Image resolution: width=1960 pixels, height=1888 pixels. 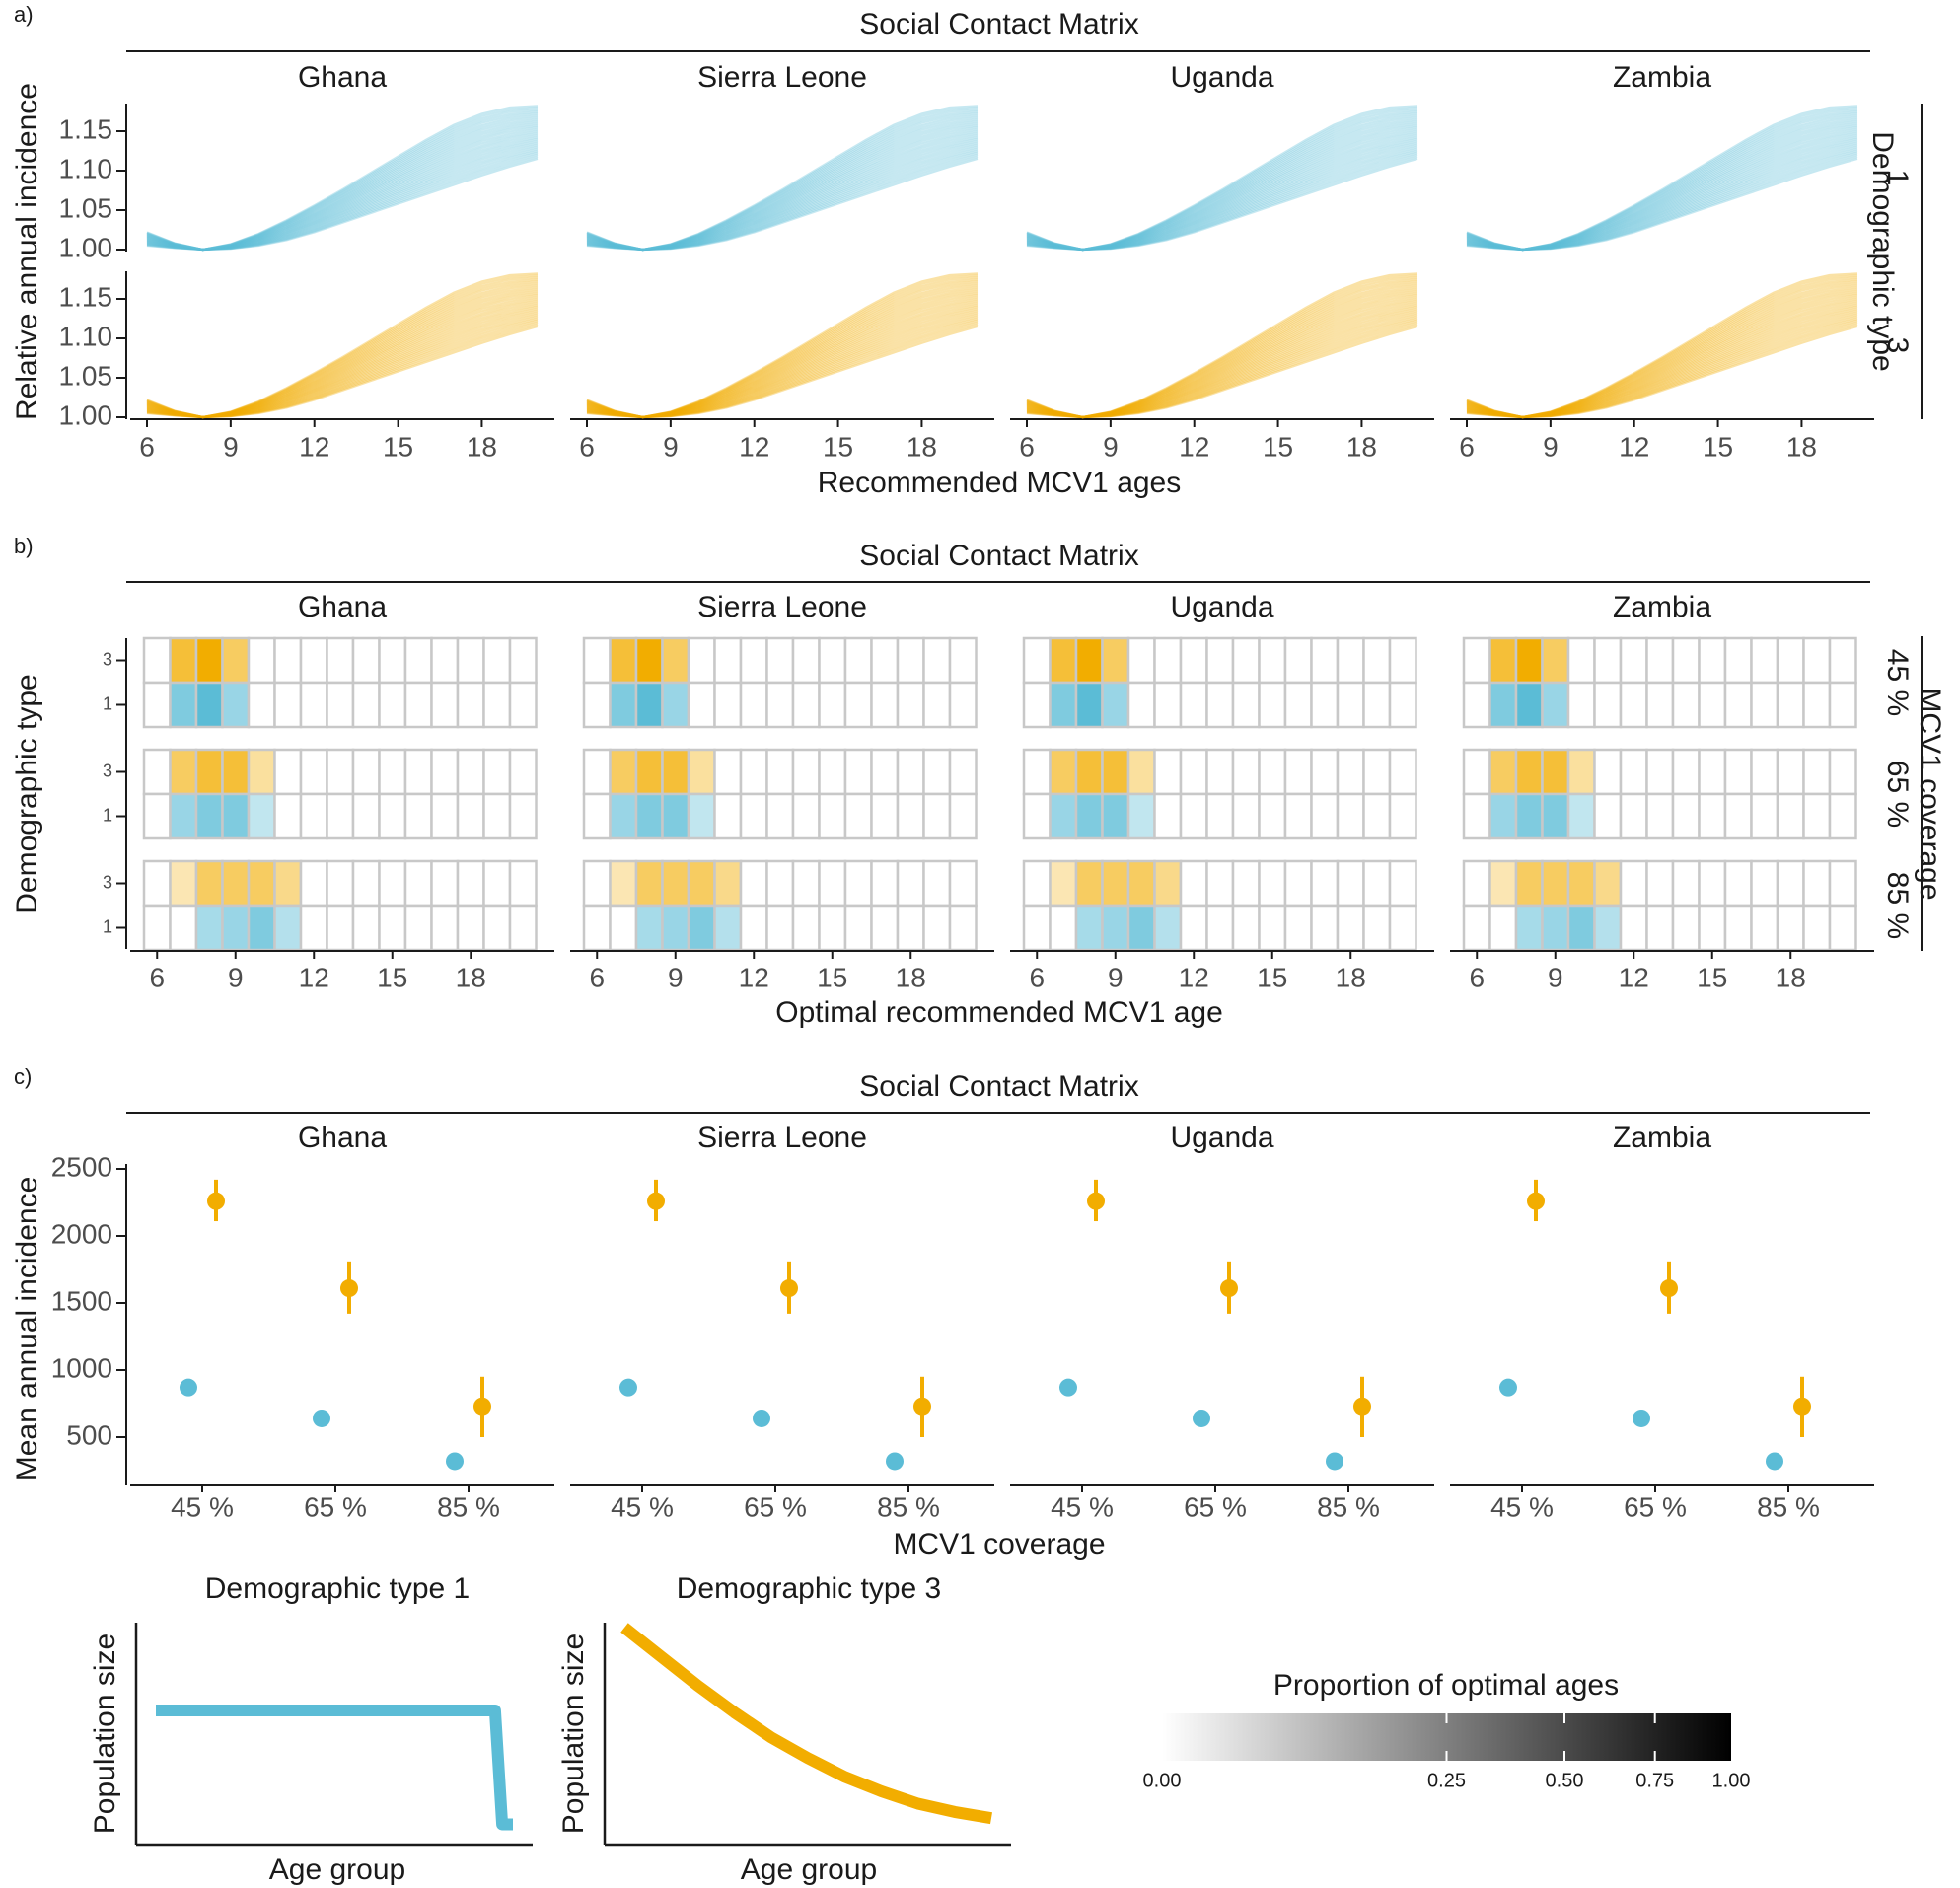 I want to click on xtick-label-c: 65 %, so click(x=1655, y=1506).